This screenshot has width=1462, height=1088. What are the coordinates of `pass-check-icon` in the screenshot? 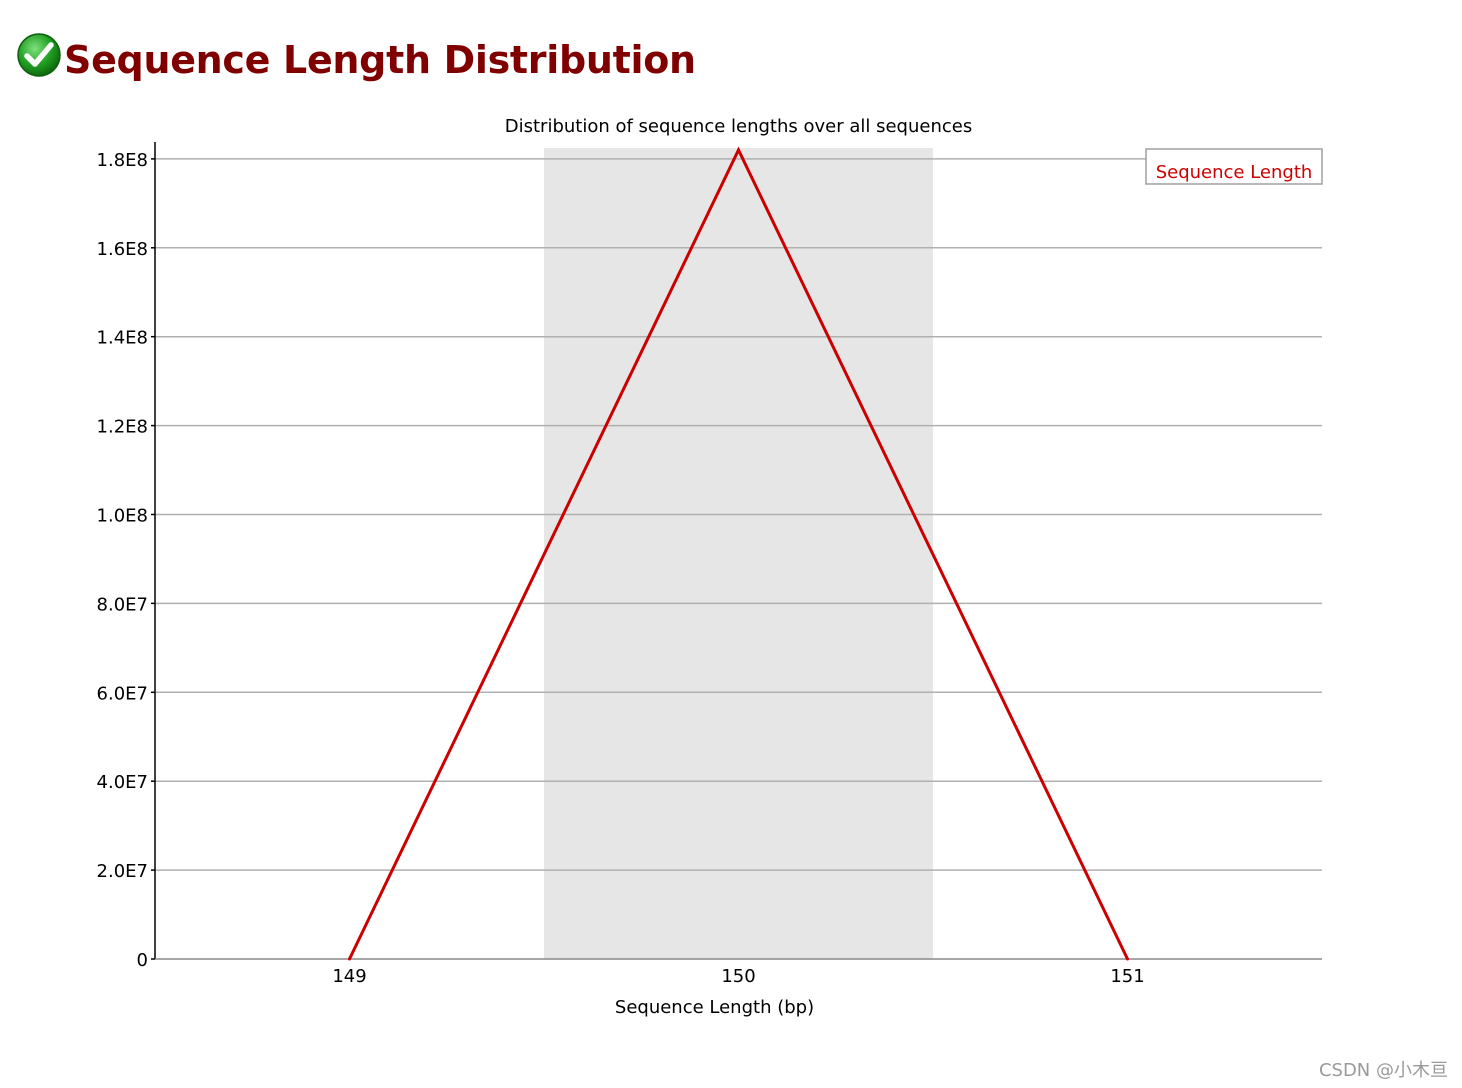 It's located at (39, 55).